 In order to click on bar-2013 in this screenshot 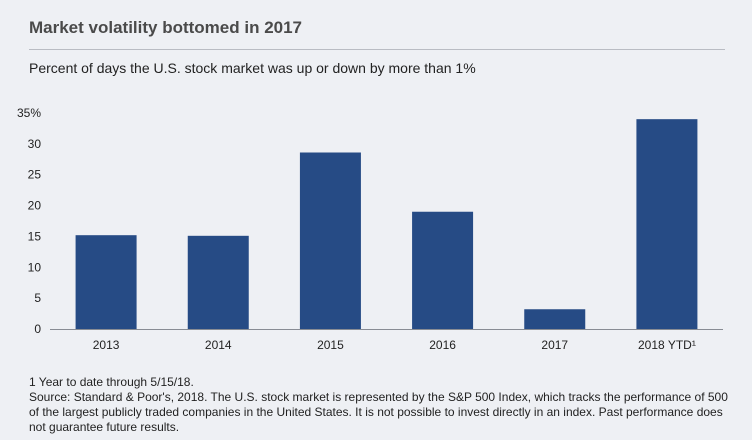, I will do `click(106, 282)`.